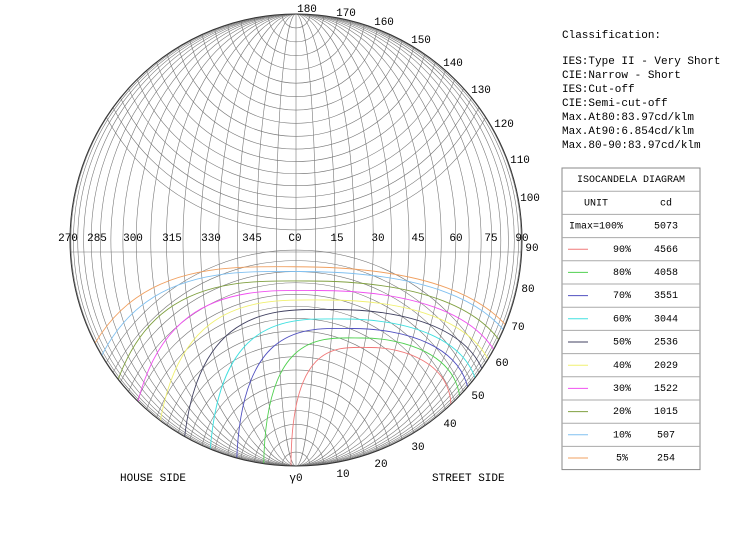 This screenshot has width=737, height=537. Describe the element at coordinates (622, 343) in the screenshot. I see `level-label: 50%` at that location.